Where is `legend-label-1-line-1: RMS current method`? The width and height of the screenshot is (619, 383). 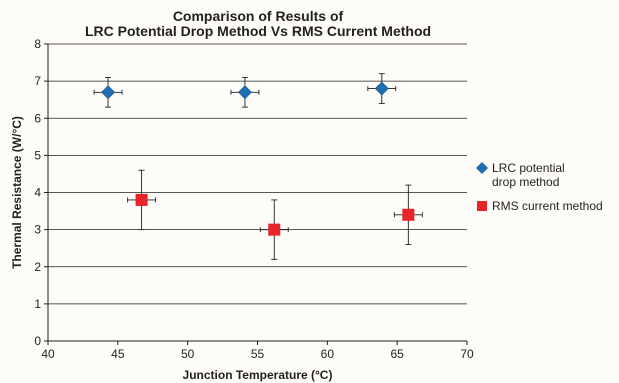
legend-label-1-line-1: RMS current method is located at coordinates (547, 206).